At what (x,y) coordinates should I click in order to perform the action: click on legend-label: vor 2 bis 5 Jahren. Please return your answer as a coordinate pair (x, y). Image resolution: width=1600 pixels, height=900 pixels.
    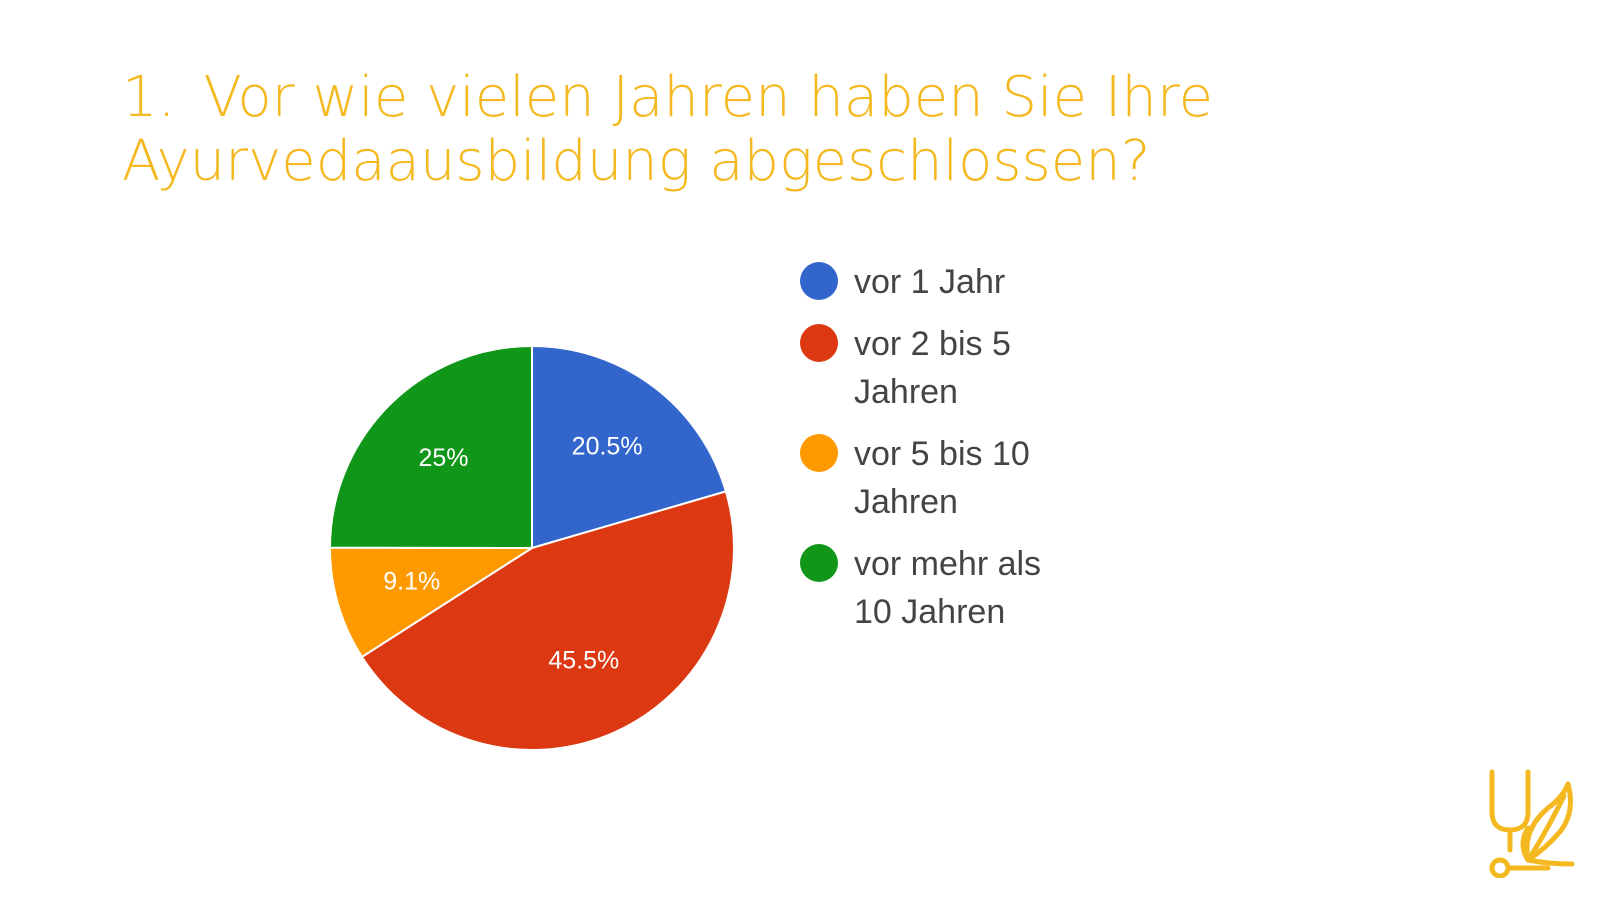
    Looking at the image, I should click on (932, 368).